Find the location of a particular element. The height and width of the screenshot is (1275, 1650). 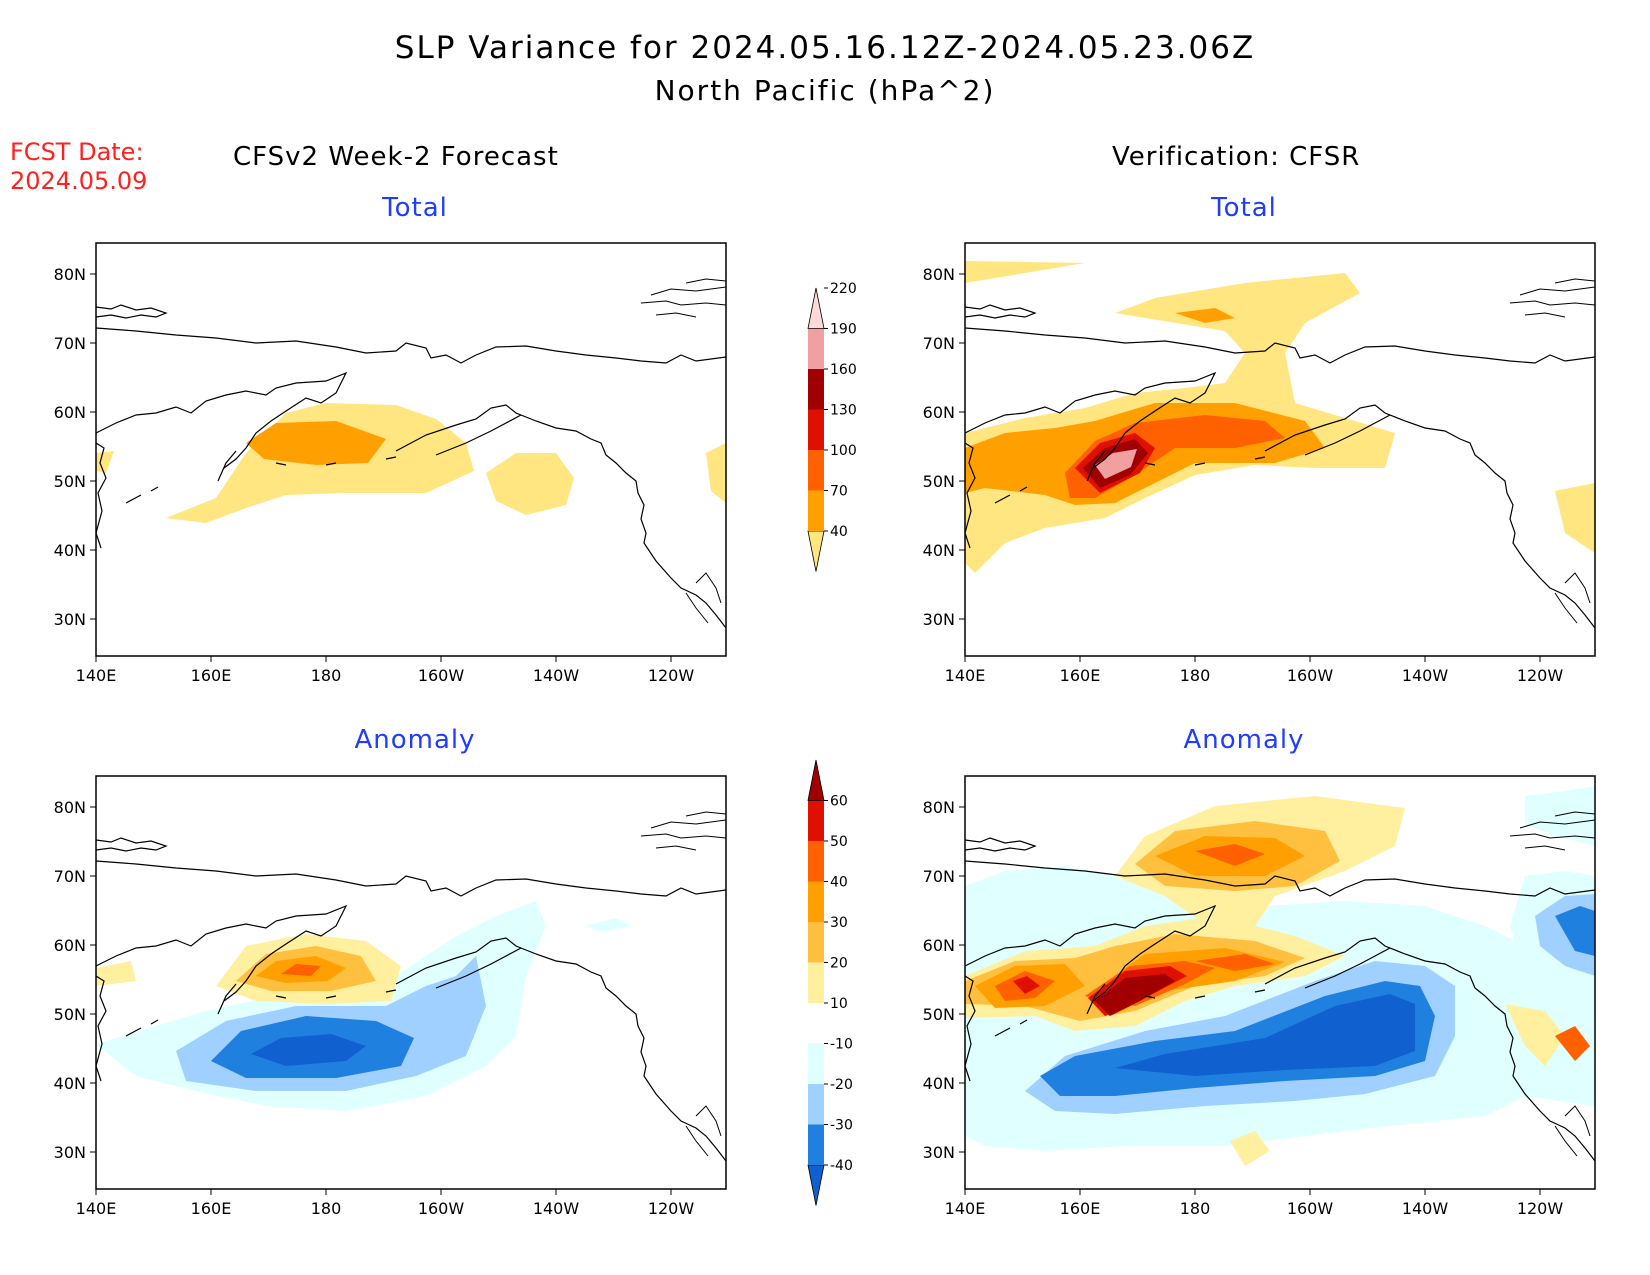

chart-subtitle: North Pacific (hPa^2) is located at coordinates (825, 90).